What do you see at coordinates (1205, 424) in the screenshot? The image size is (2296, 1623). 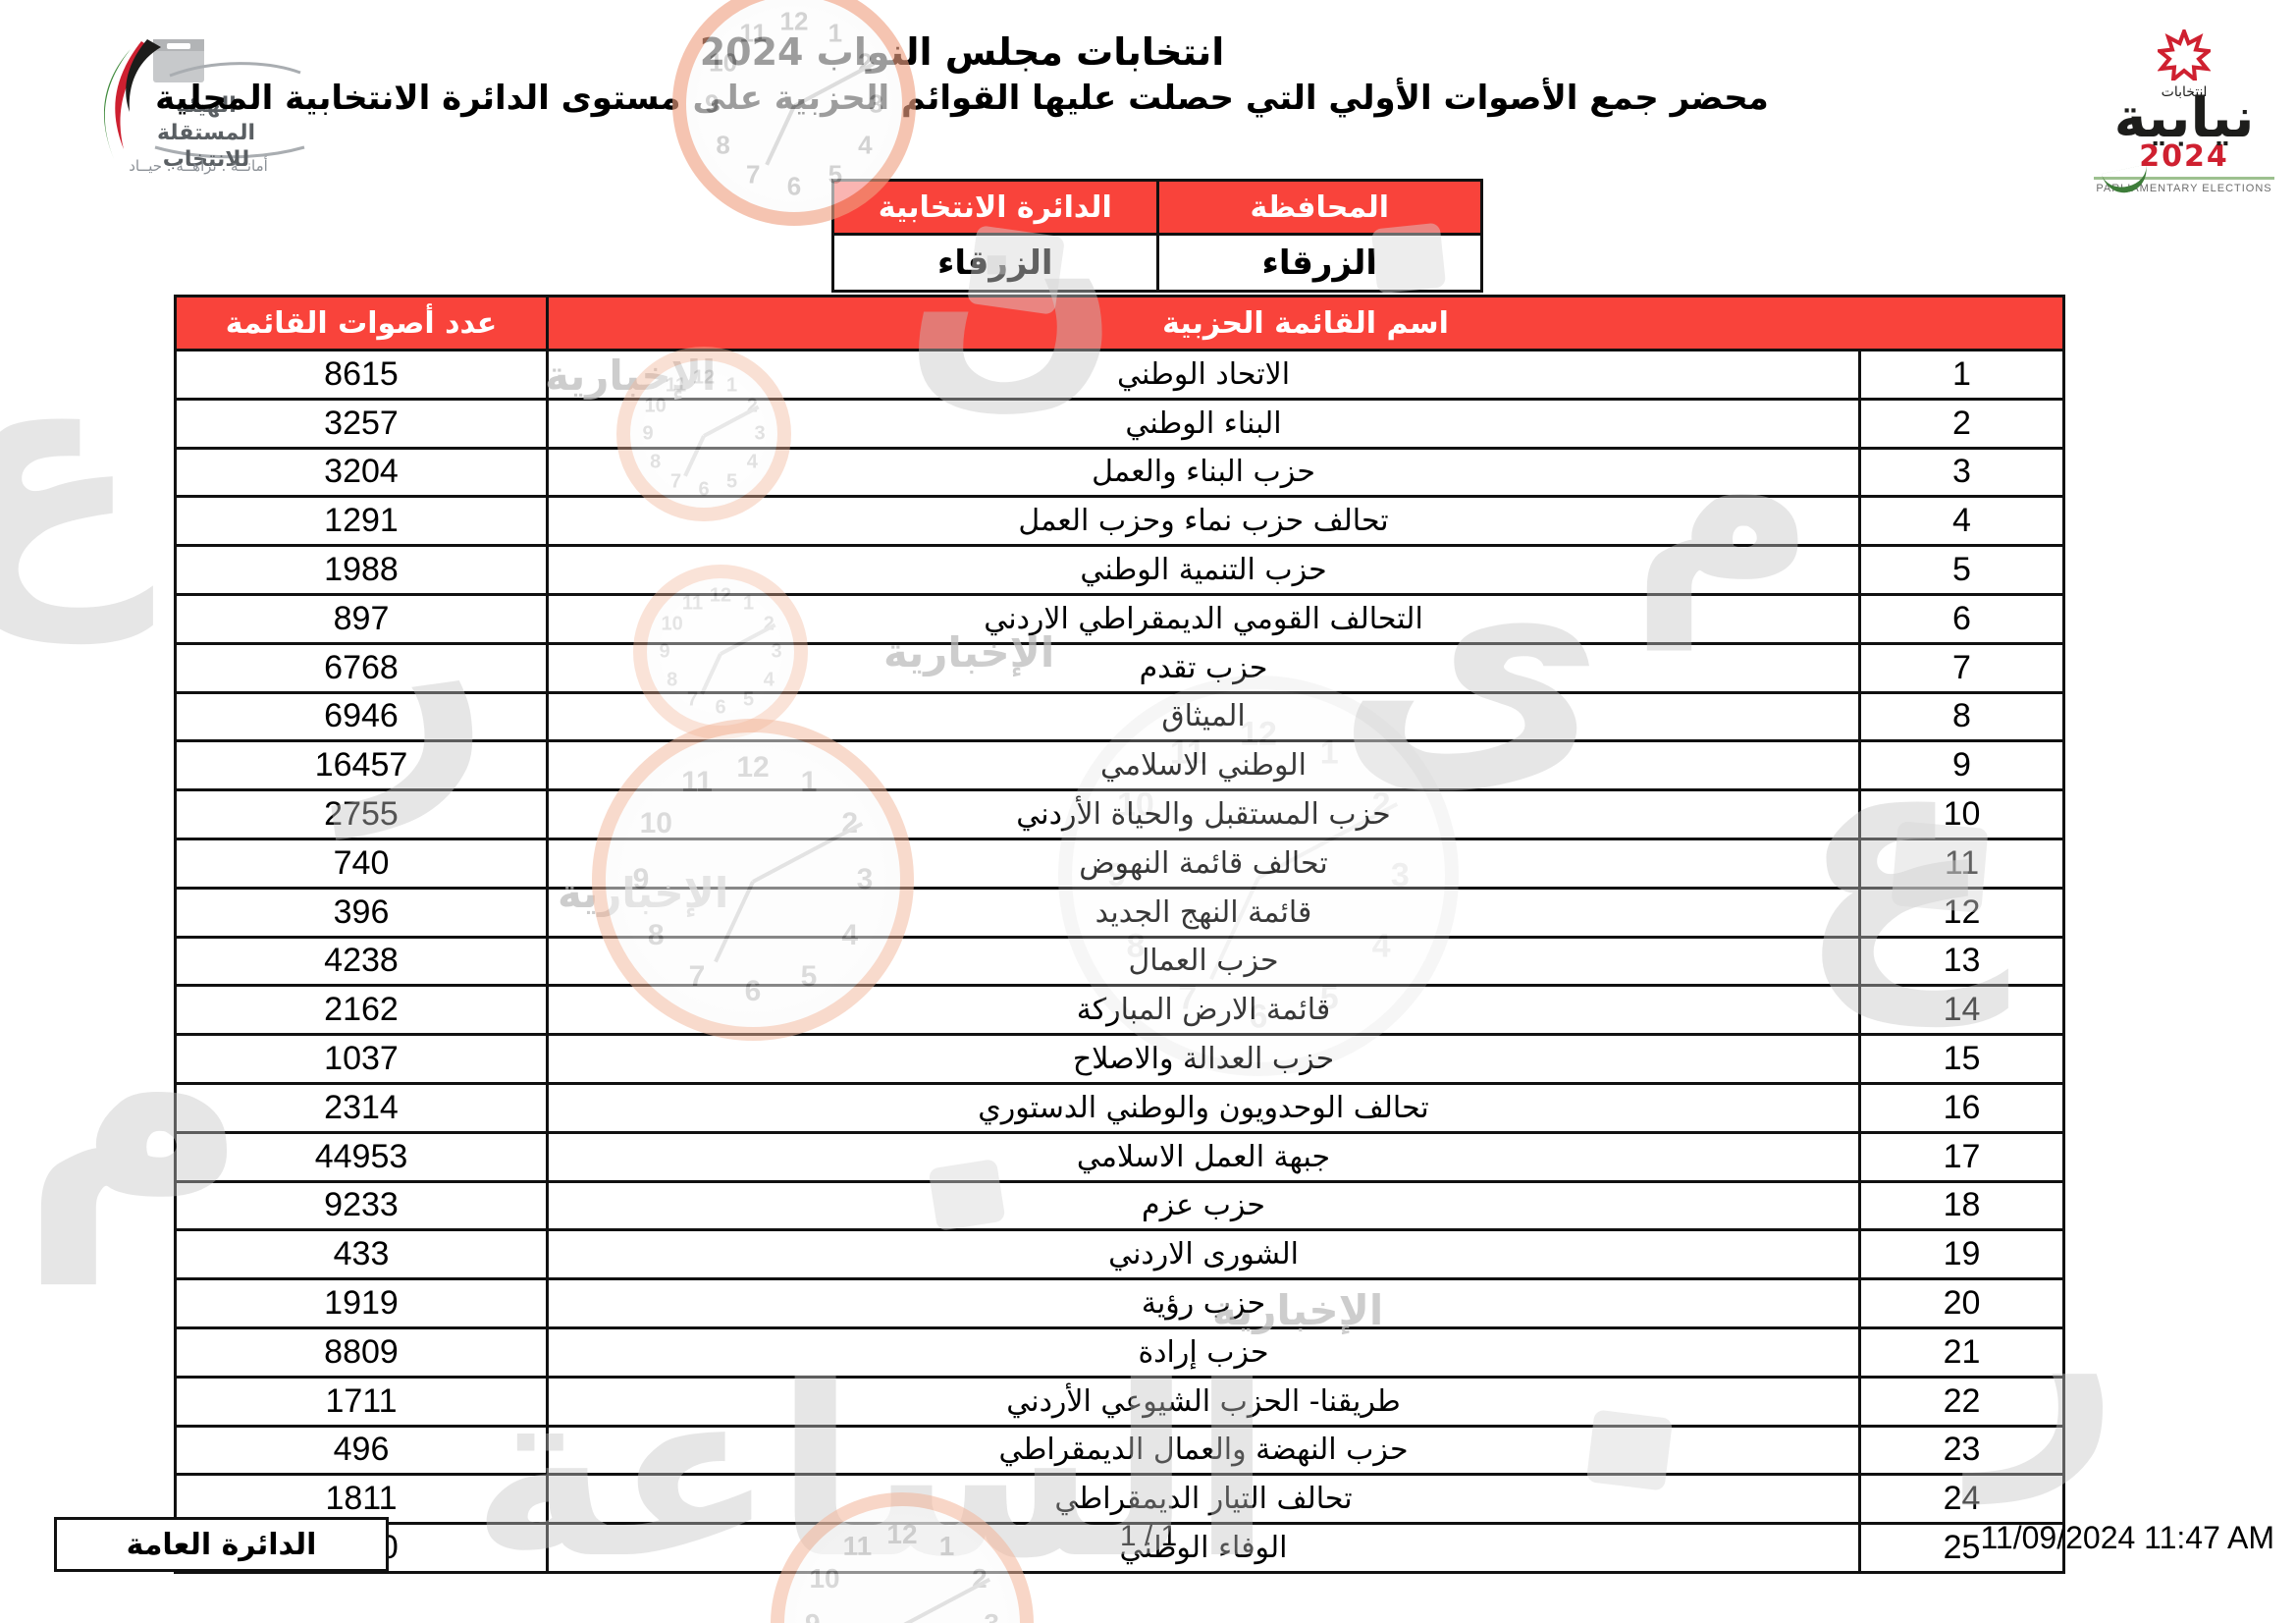 I see `party-name-cell: البناء الوطني` at bounding box center [1205, 424].